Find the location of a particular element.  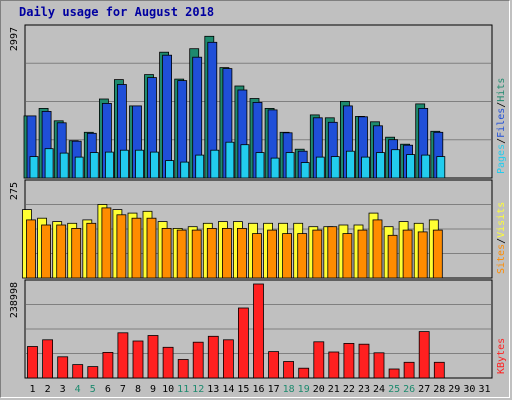

x-tick-label: 7 is located at coordinates (123, 389).